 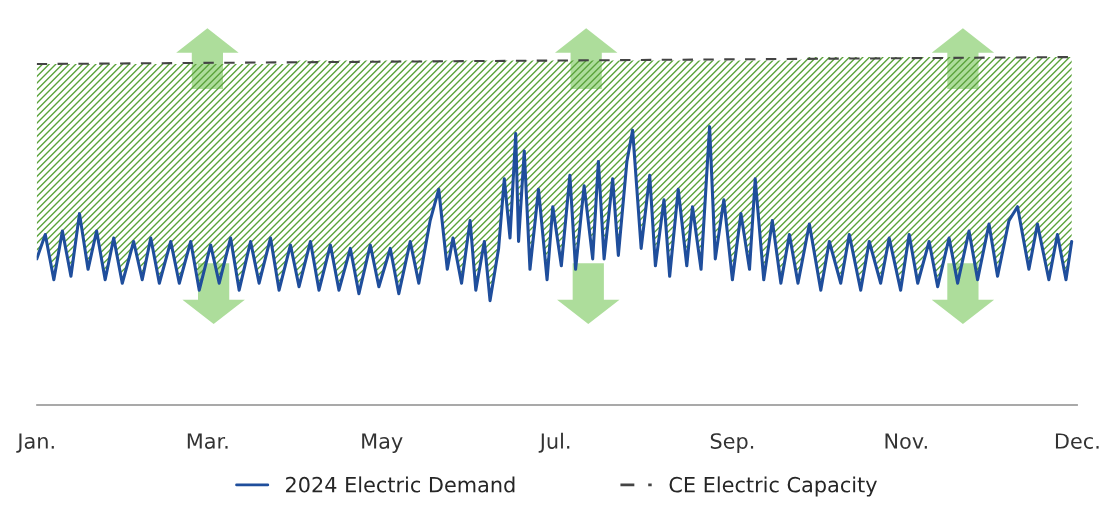 I want to click on x-tick-label: May, so click(x=382, y=443).